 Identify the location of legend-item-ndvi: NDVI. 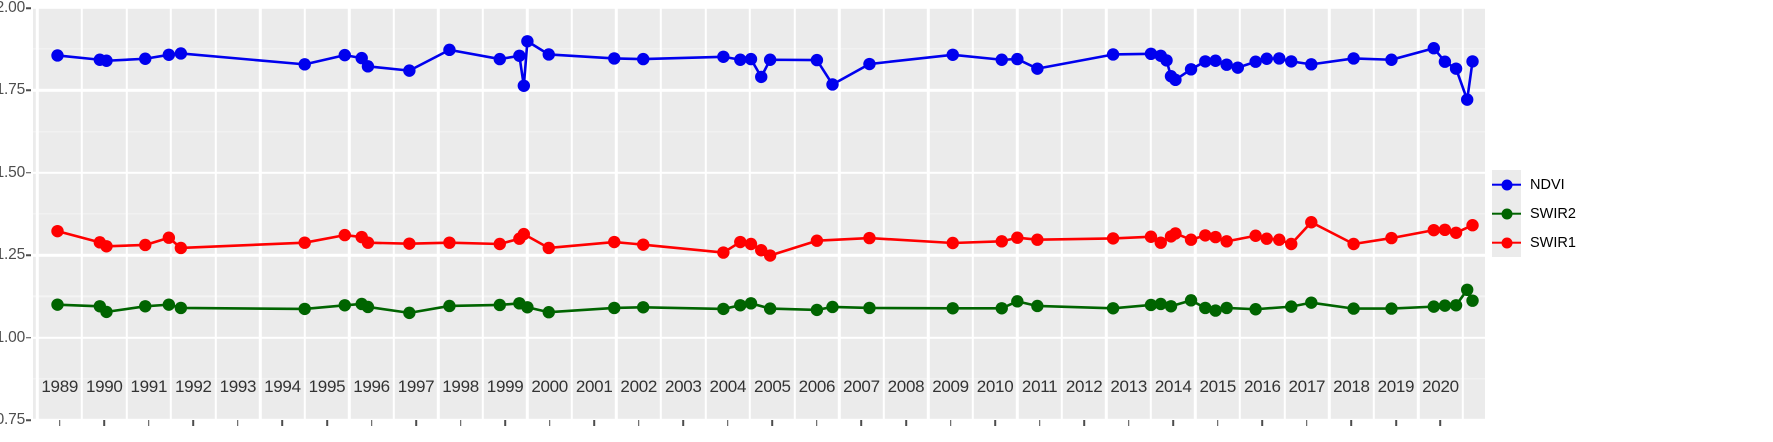
(1552, 184).